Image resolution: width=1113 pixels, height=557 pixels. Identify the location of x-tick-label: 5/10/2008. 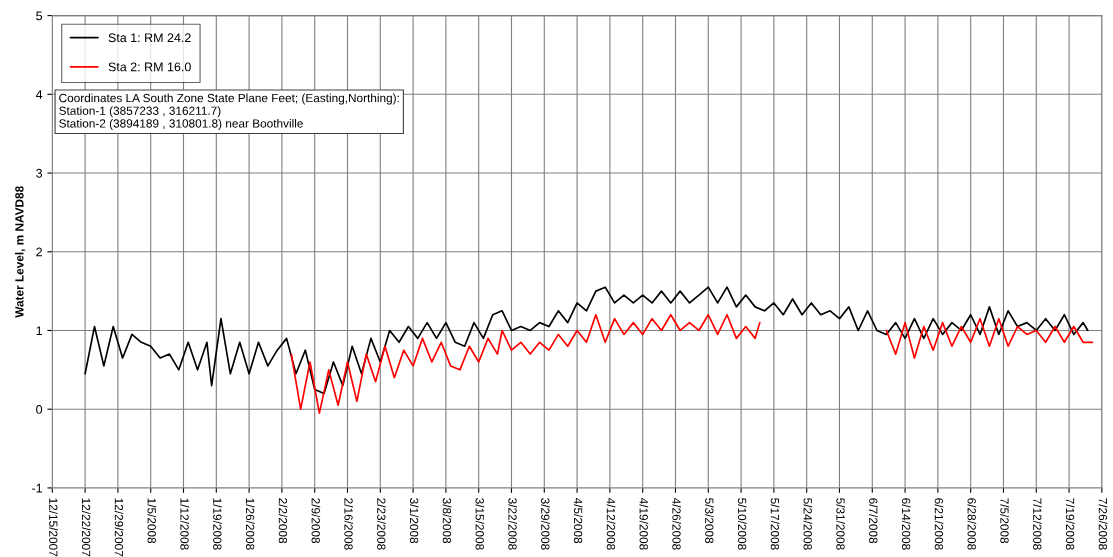
(742, 524).